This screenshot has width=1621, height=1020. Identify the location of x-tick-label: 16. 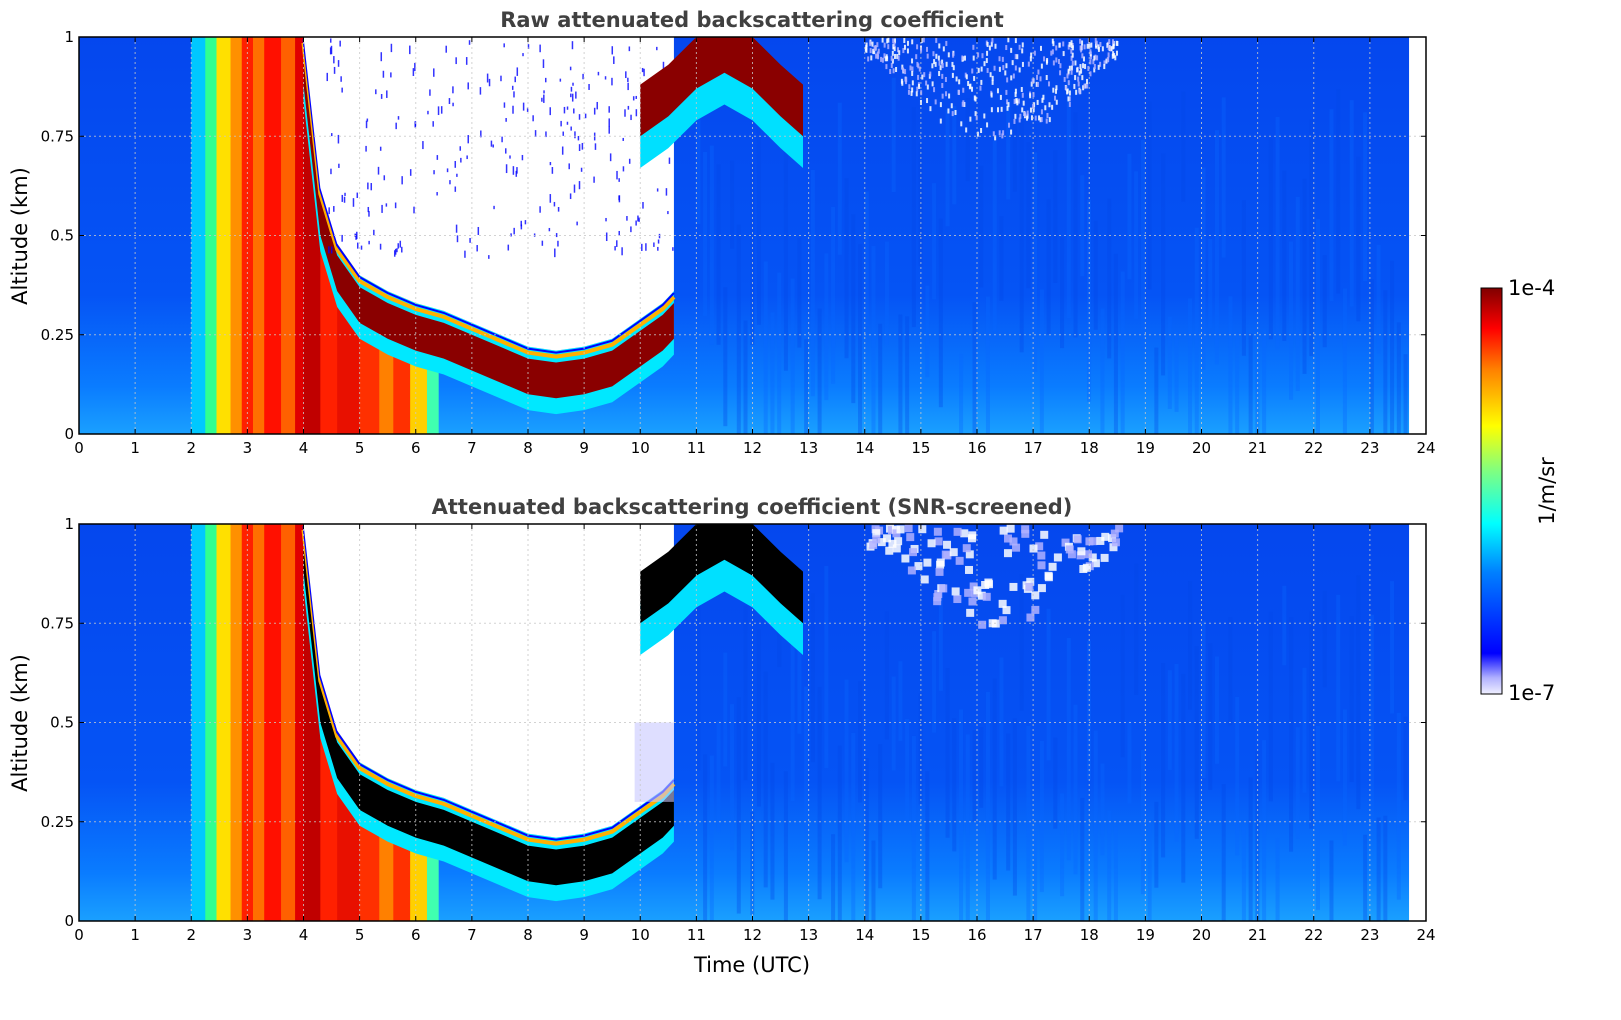
(976, 935).